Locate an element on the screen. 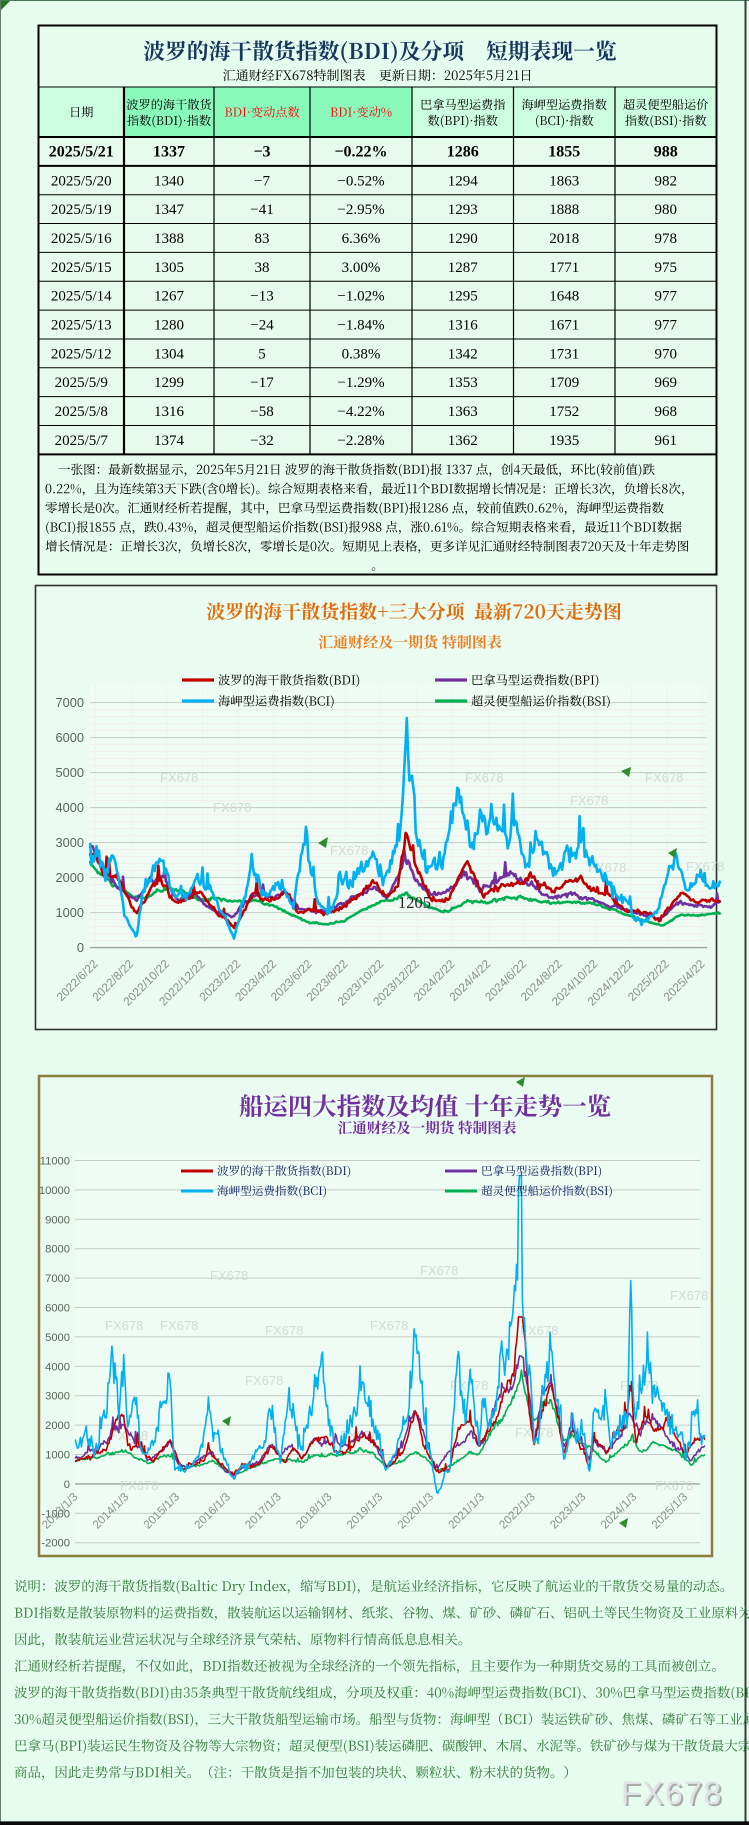 The image size is (749, 1825). svg-text: 1374 is located at coordinates (169, 441).